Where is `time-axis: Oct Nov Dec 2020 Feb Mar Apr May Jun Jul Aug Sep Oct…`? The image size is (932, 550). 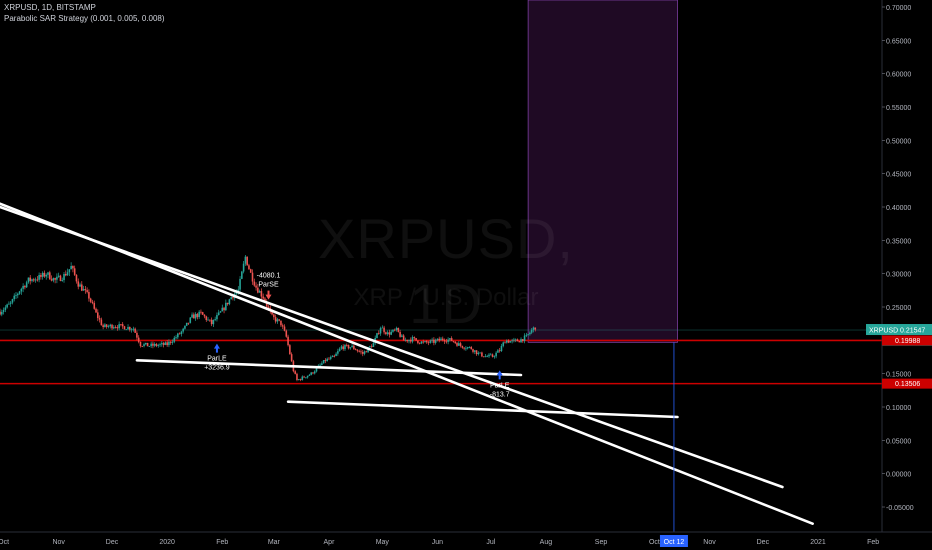
time-axis: Oct Nov Dec 2020 Feb Mar Apr May Jun Jul Aug Sep Oct… is located at coordinates (439, 541).